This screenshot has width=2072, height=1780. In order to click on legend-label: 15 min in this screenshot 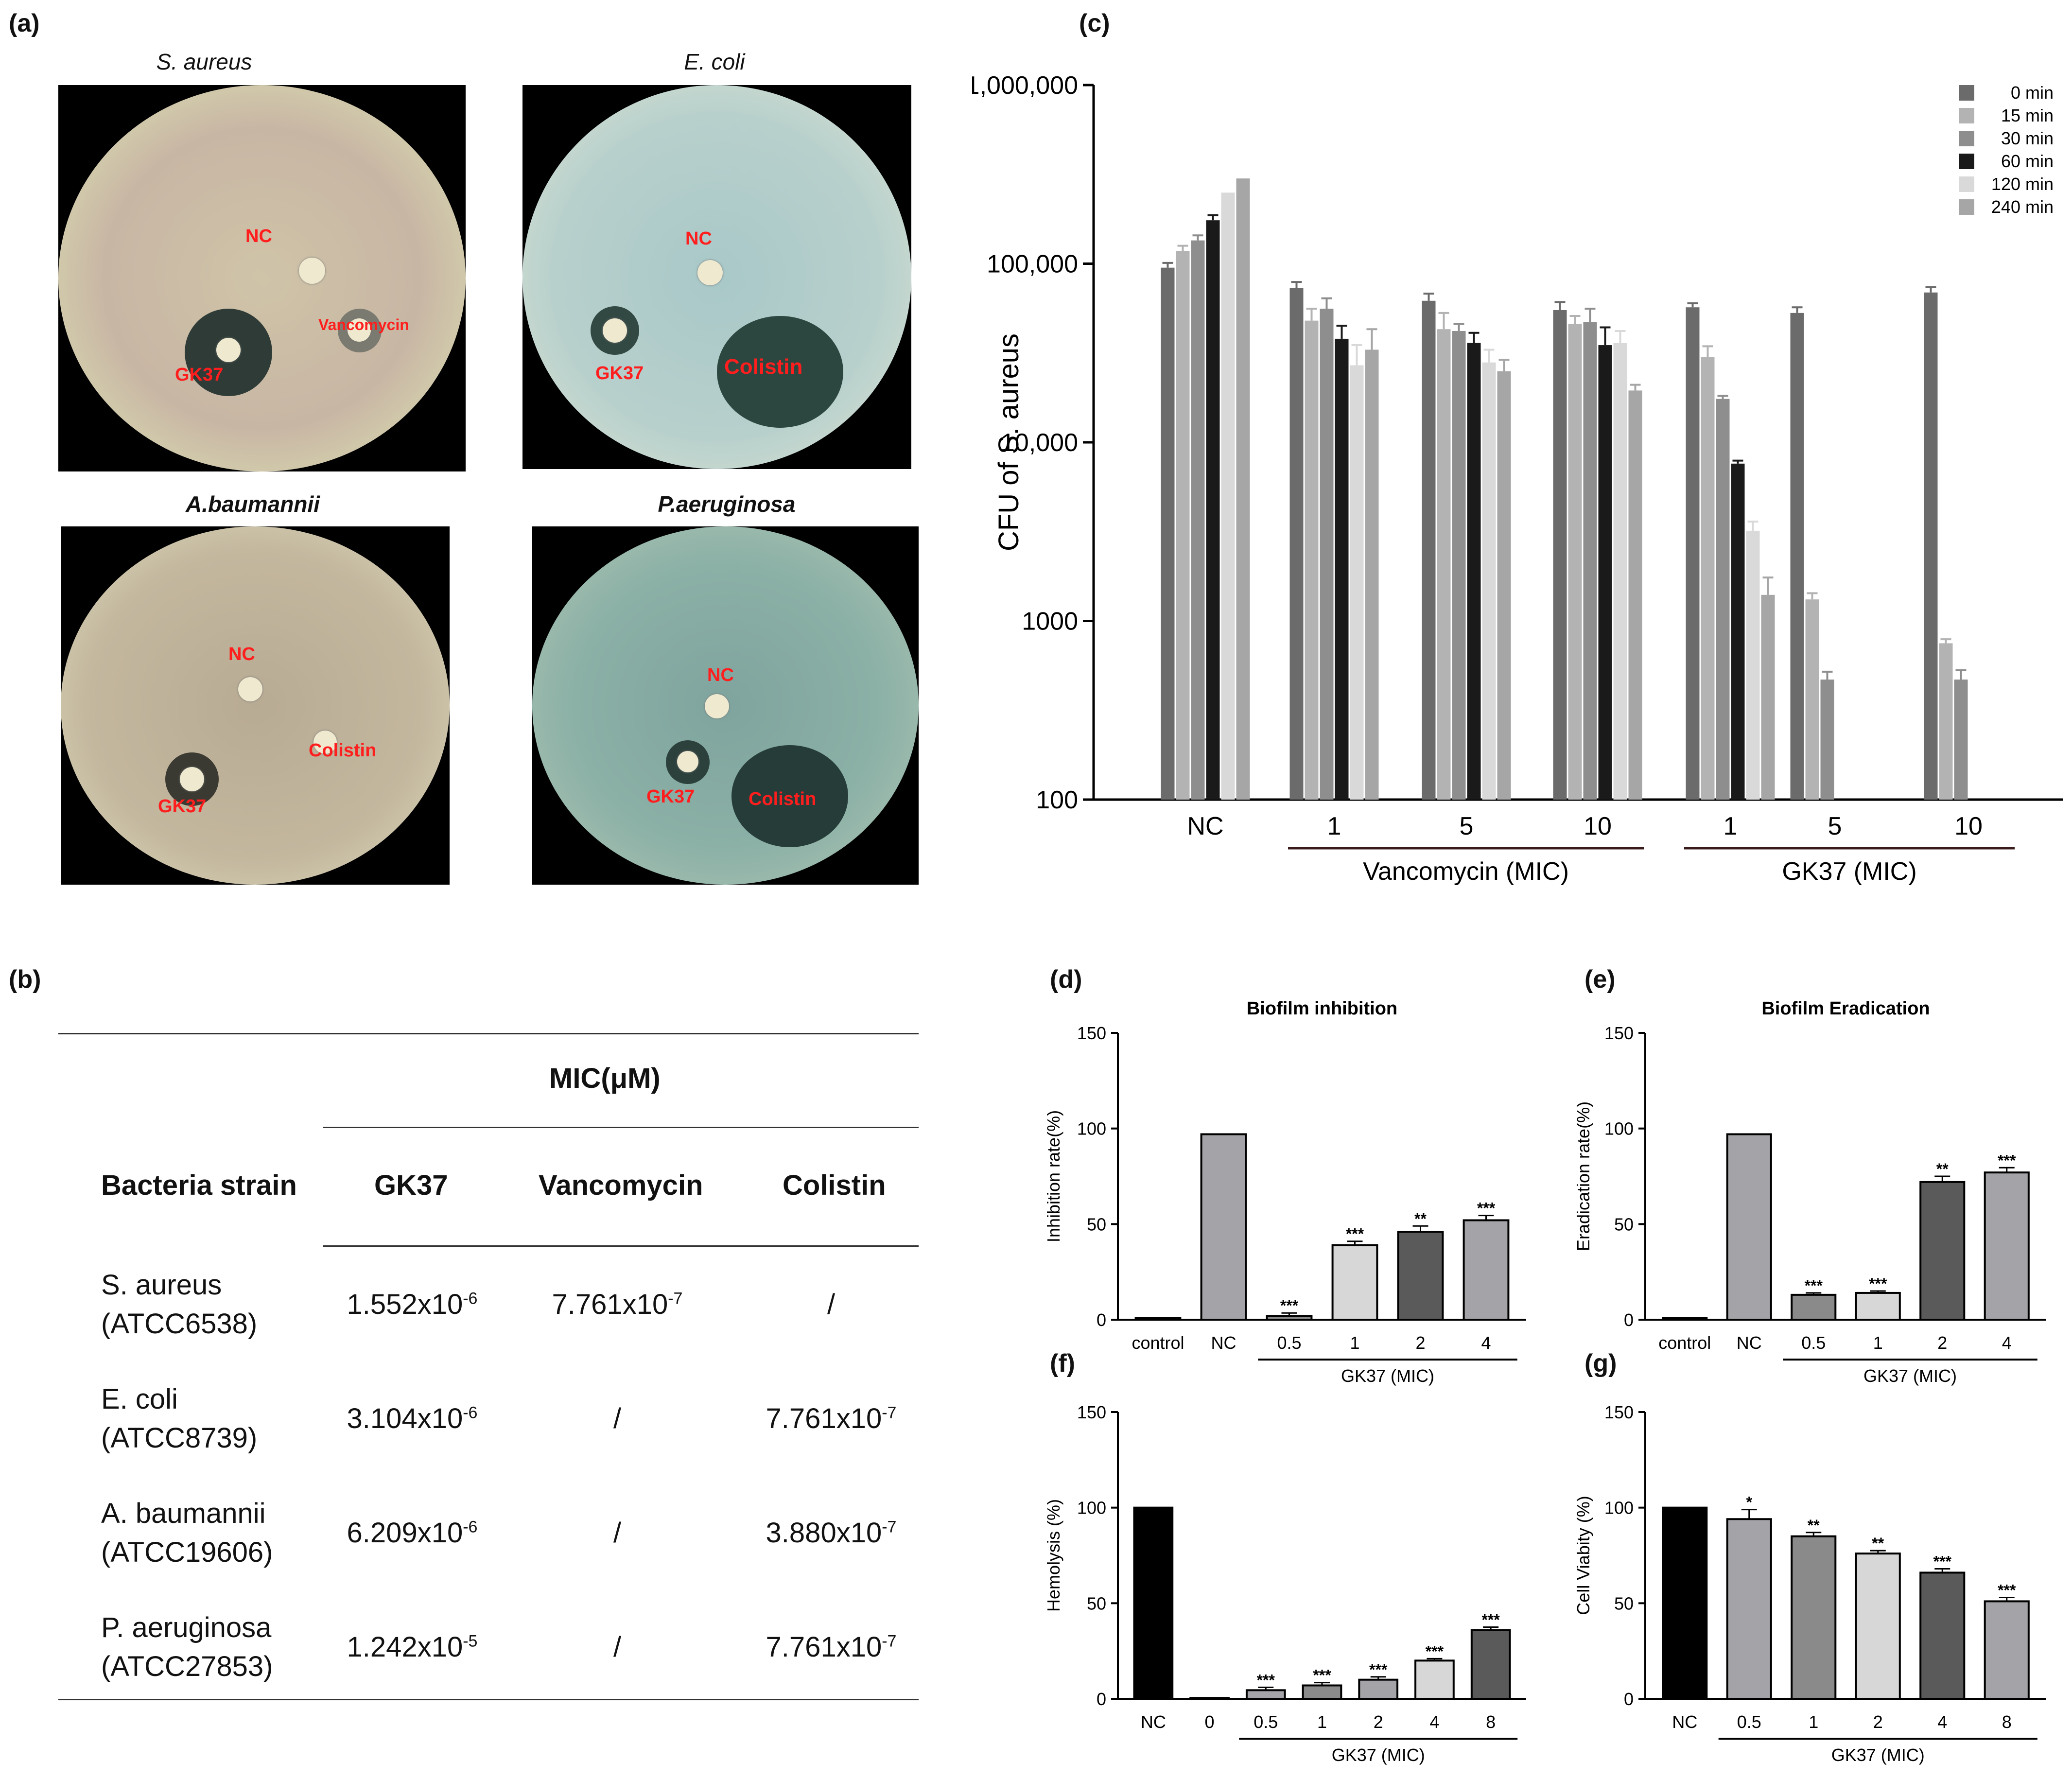, I will do `click(2027, 115)`.